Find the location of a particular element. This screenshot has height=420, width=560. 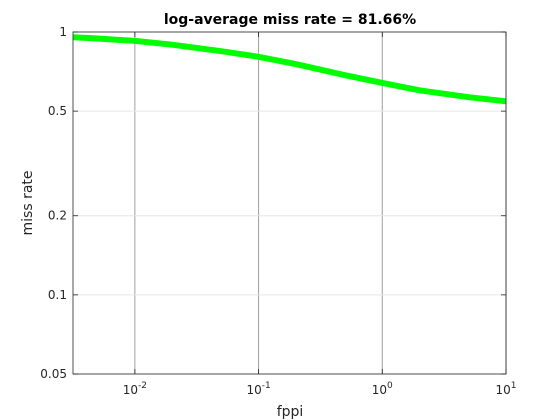

series-line is located at coordinates (289, 69).